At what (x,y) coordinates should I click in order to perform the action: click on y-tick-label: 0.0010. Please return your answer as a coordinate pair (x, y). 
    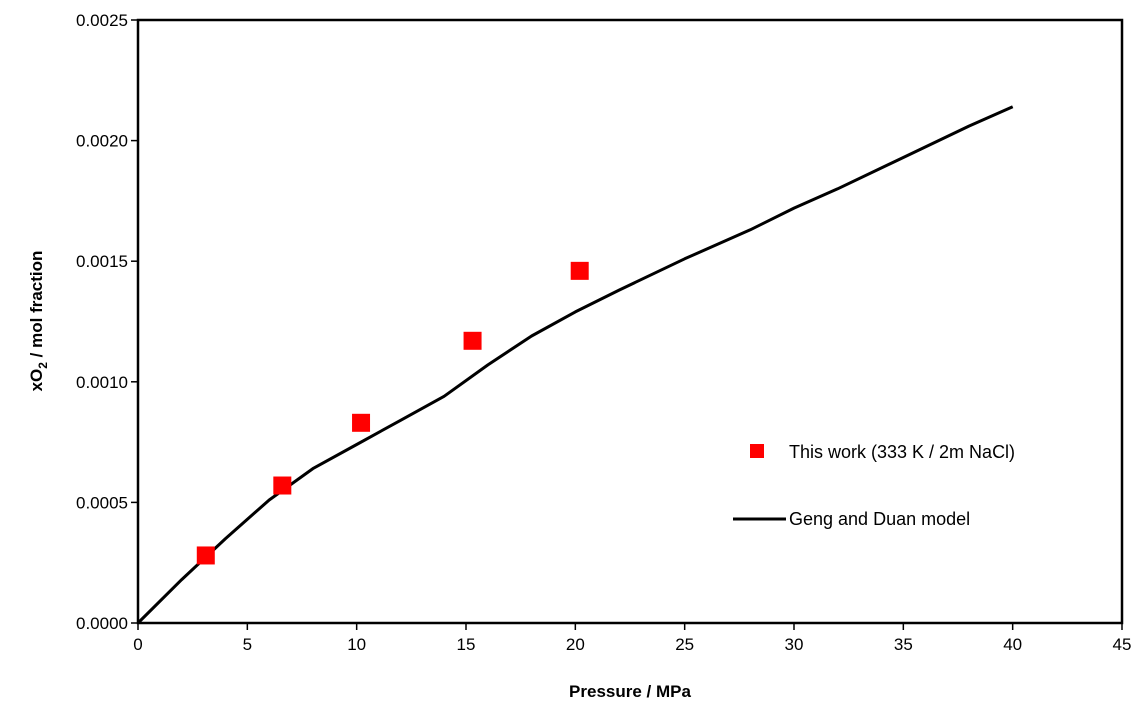
    Looking at the image, I should click on (102, 382).